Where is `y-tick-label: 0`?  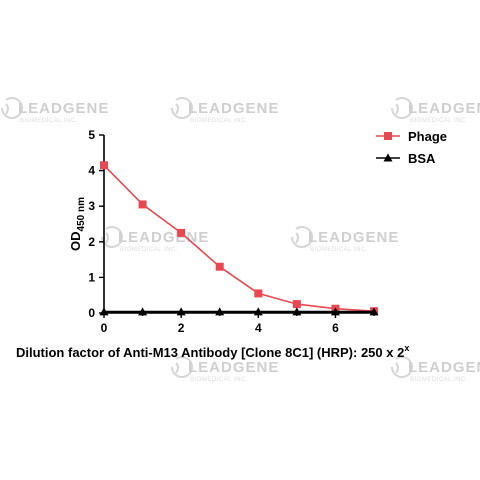
y-tick-label: 0 is located at coordinates (91, 313).